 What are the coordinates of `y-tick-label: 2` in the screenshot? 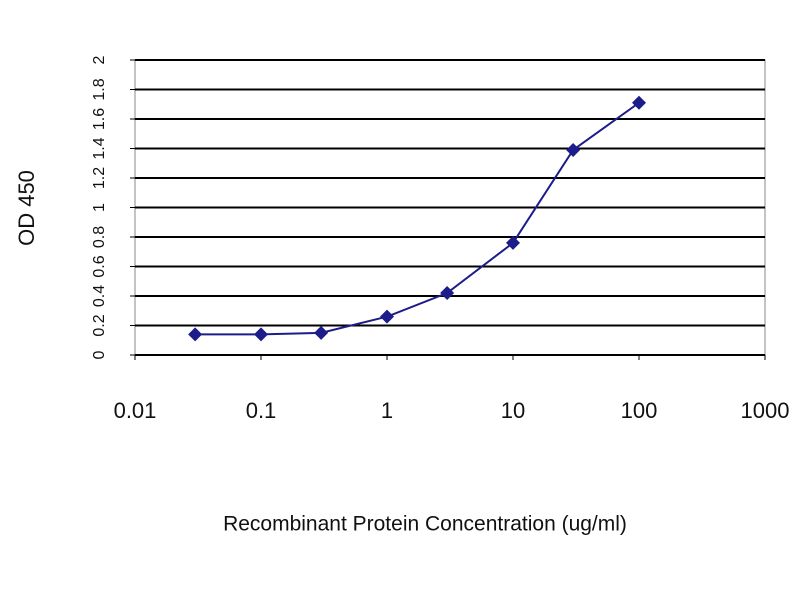 It's located at (99, 59).